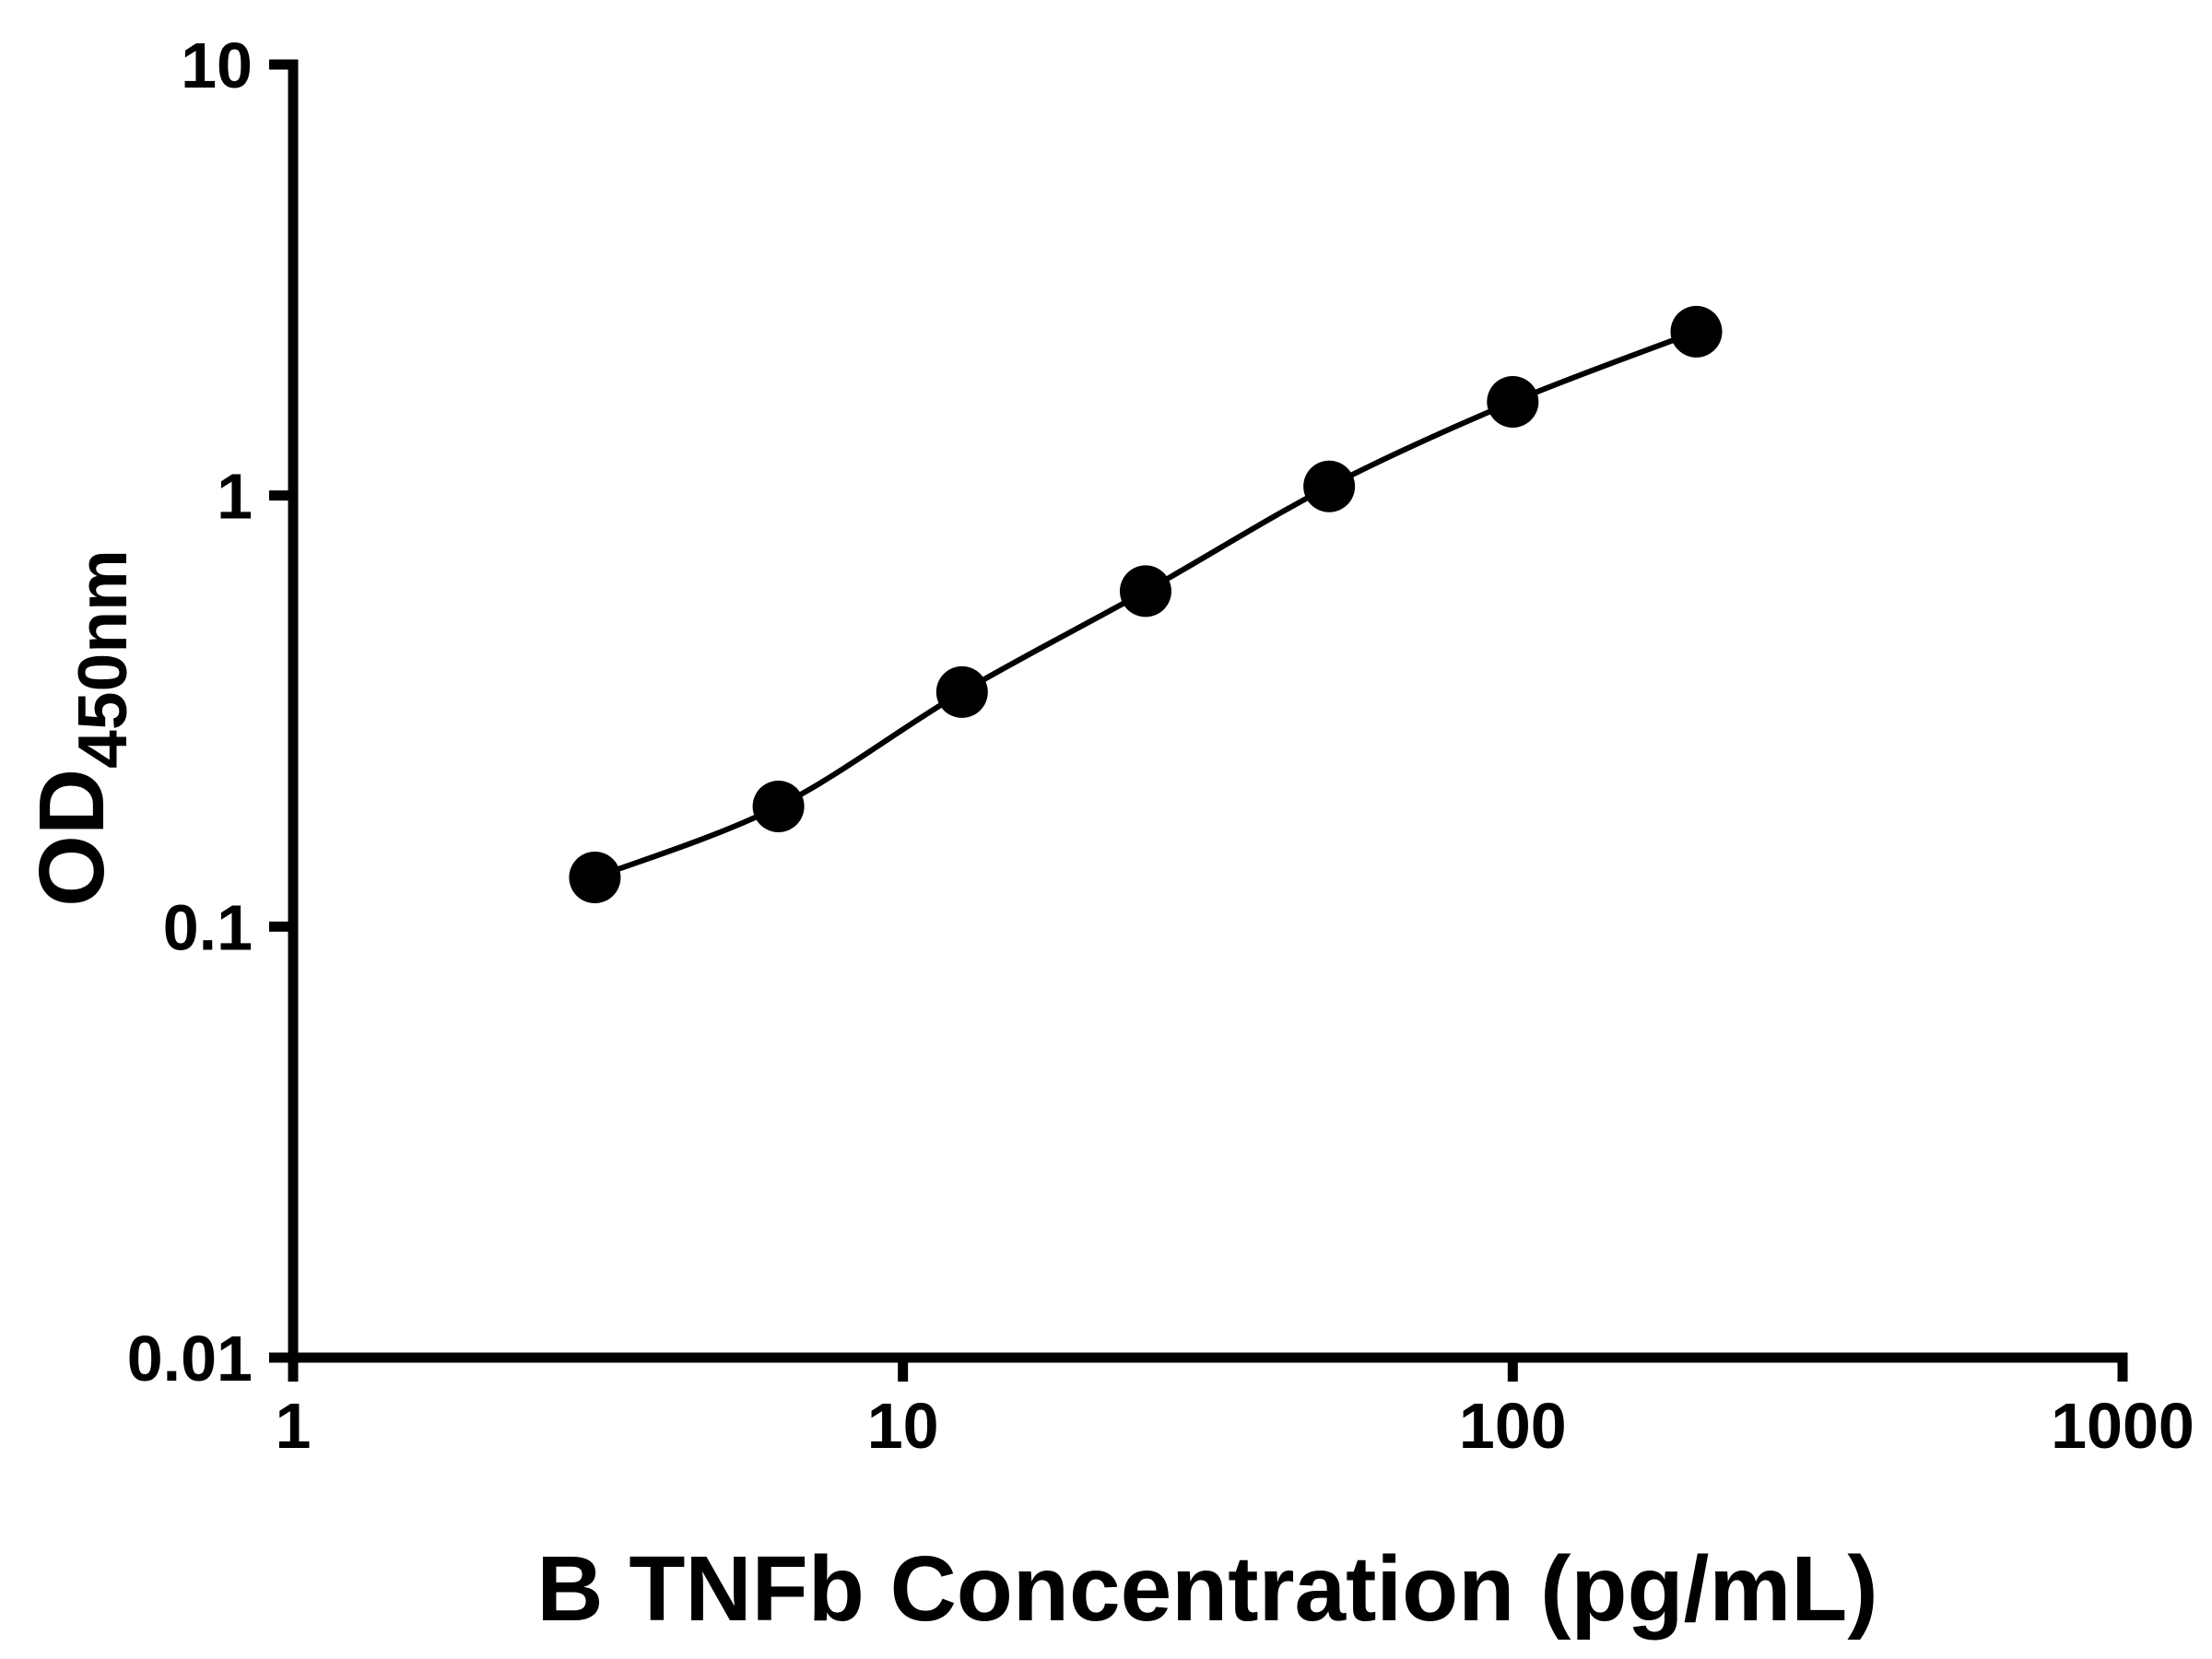 The width and height of the screenshot is (2212, 1659). I want to click on x-axis-title: B TNFb Concentration (pg/mL), so click(1206, 1589).